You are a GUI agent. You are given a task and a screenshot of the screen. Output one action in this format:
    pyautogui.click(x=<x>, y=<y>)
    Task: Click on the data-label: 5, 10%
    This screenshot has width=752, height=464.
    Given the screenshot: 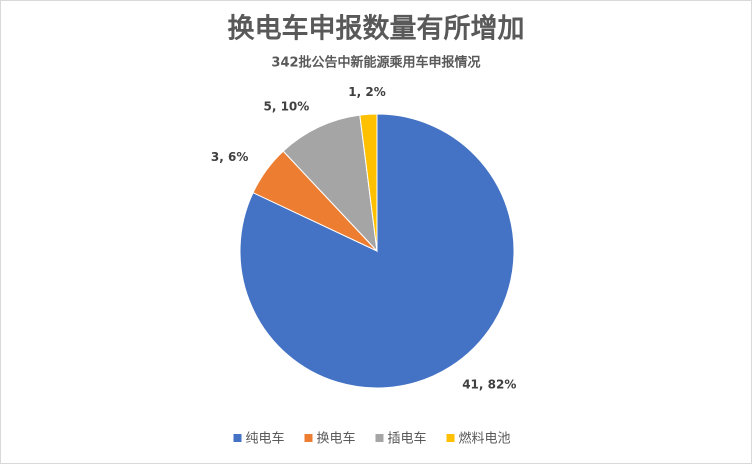 What is the action you would take?
    pyautogui.click(x=286, y=107)
    